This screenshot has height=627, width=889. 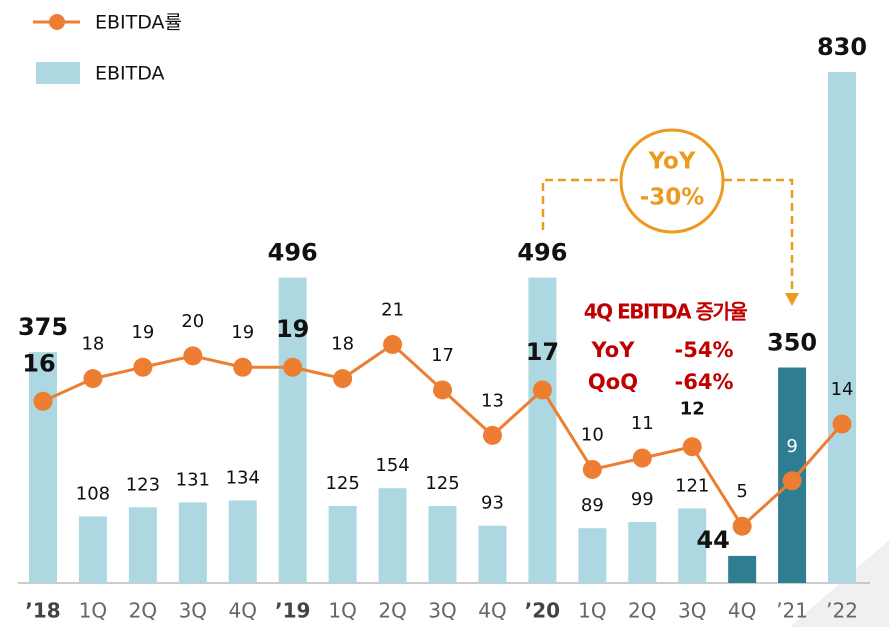 What do you see at coordinates (192, 321) in the screenshot?
I see `data-label: 20` at bounding box center [192, 321].